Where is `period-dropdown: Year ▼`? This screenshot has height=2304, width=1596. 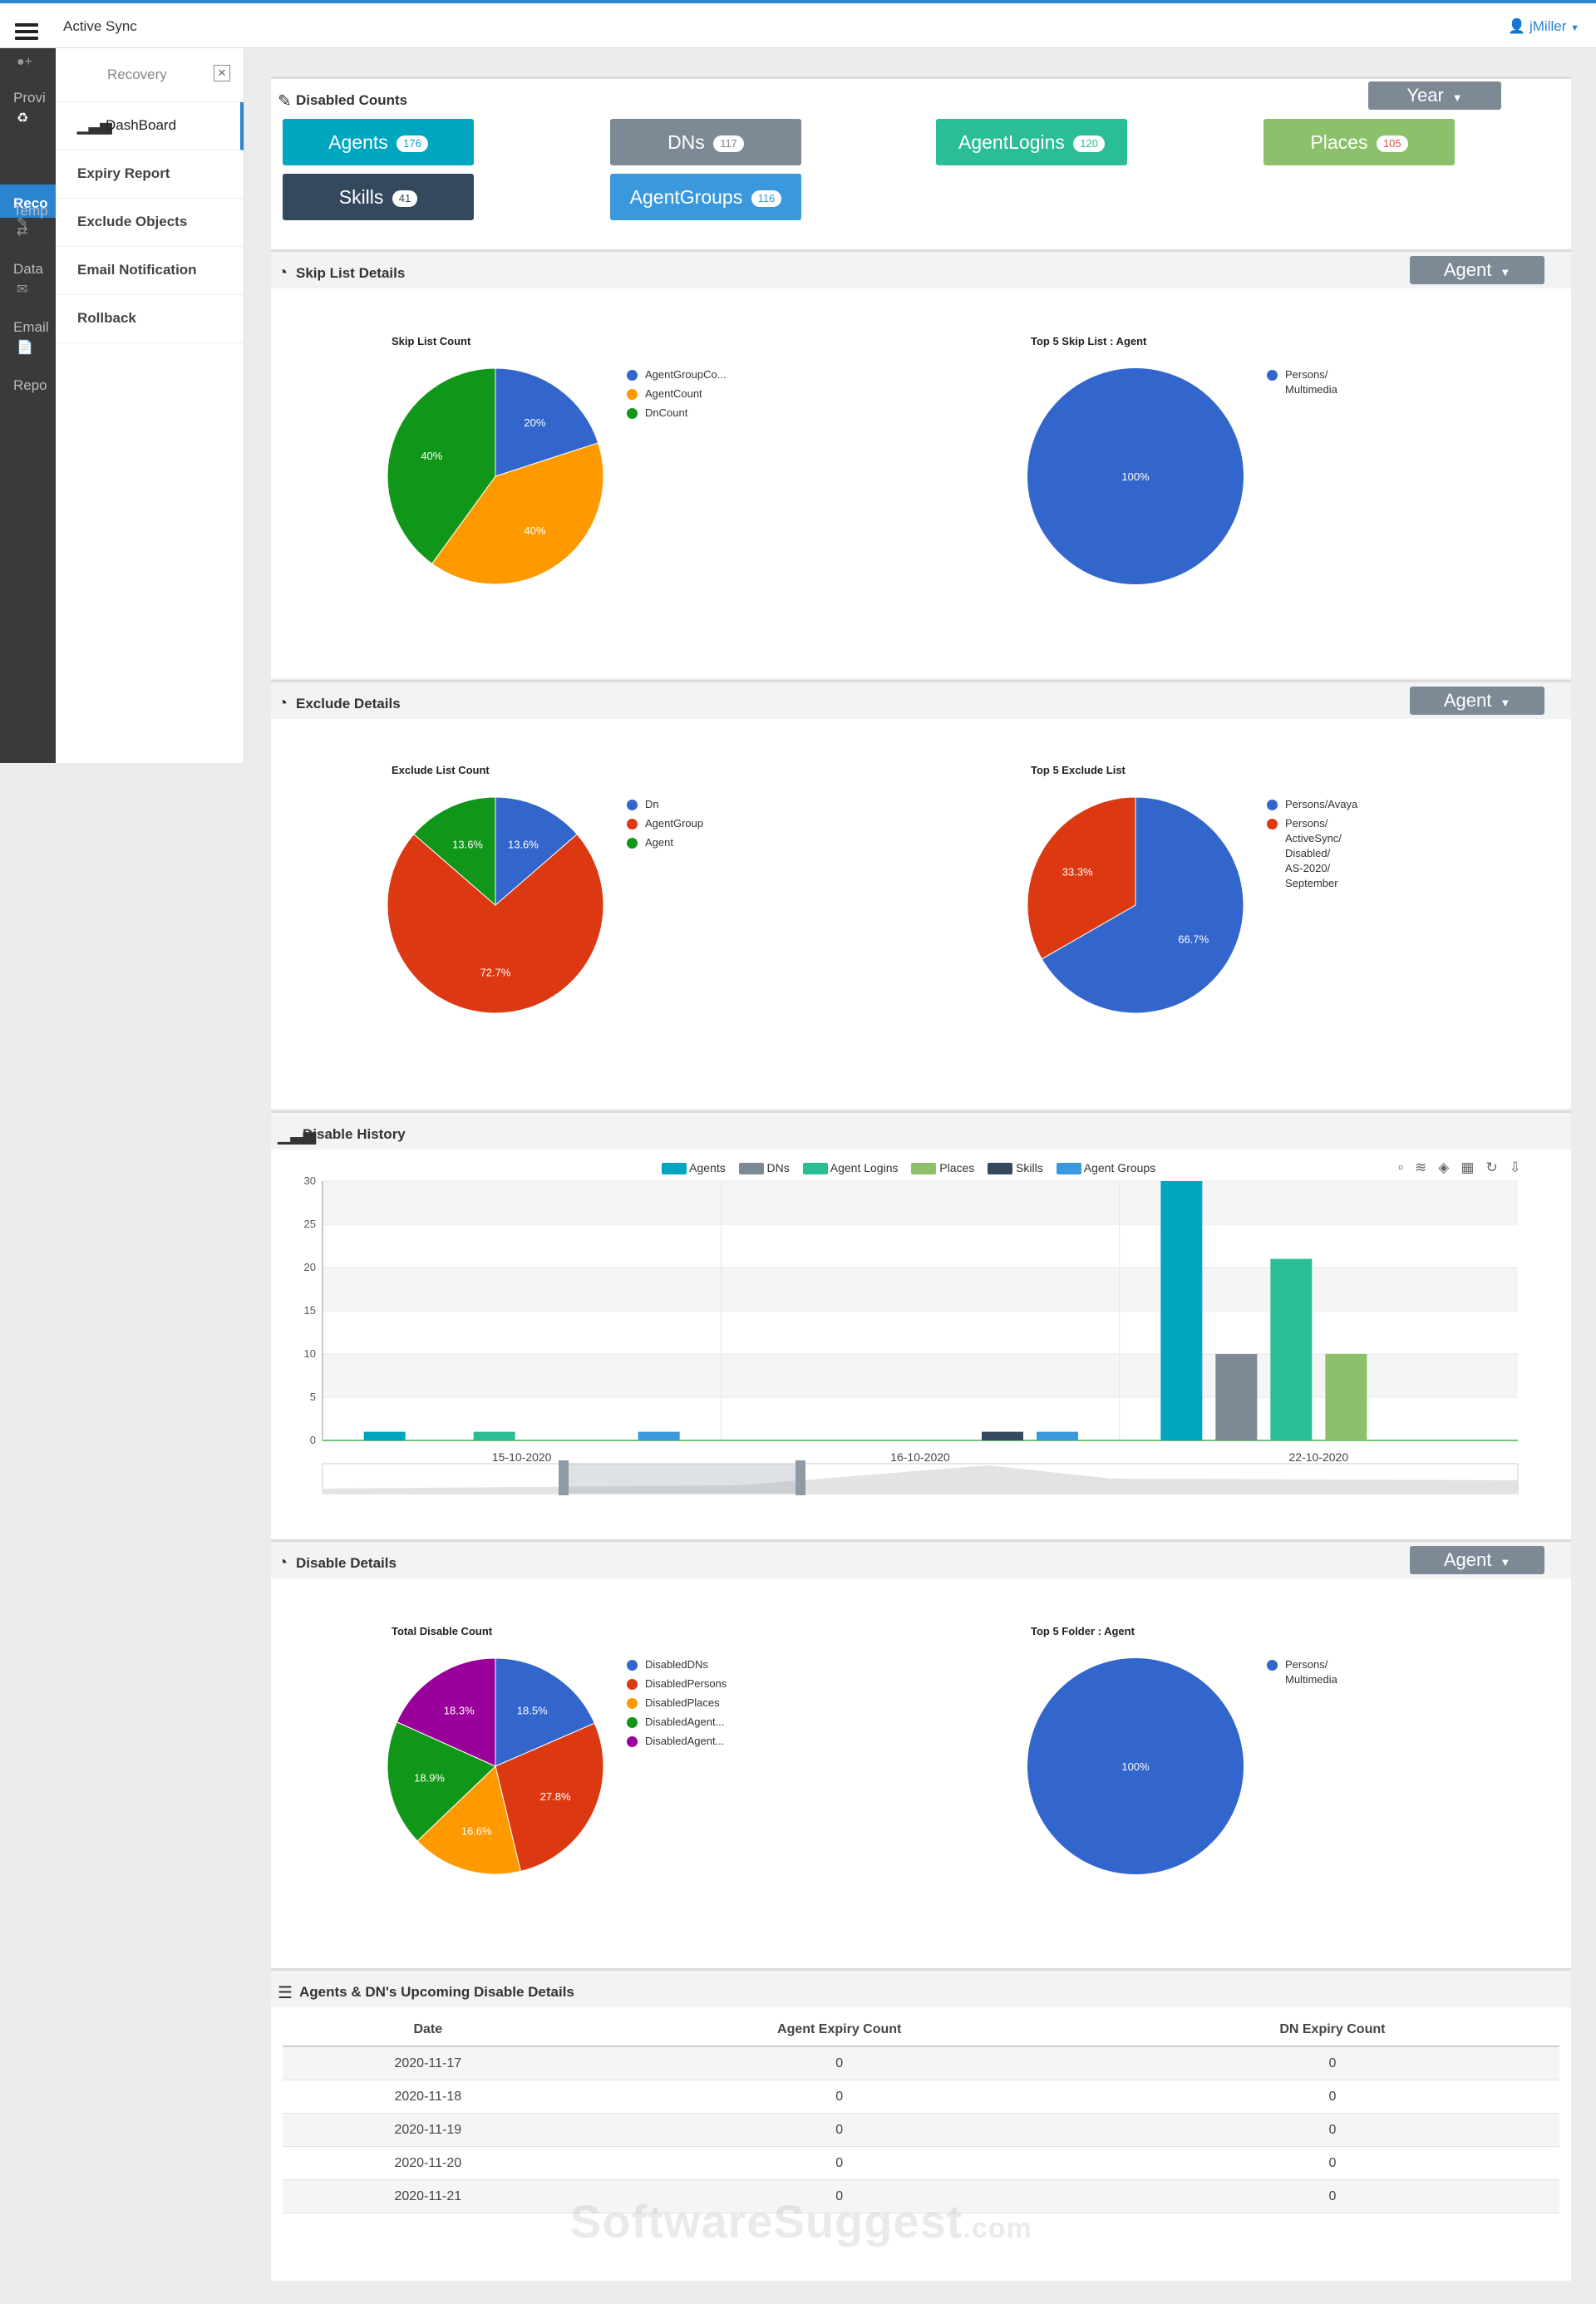
period-dropdown: Year ▼ is located at coordinates (1434, 95).